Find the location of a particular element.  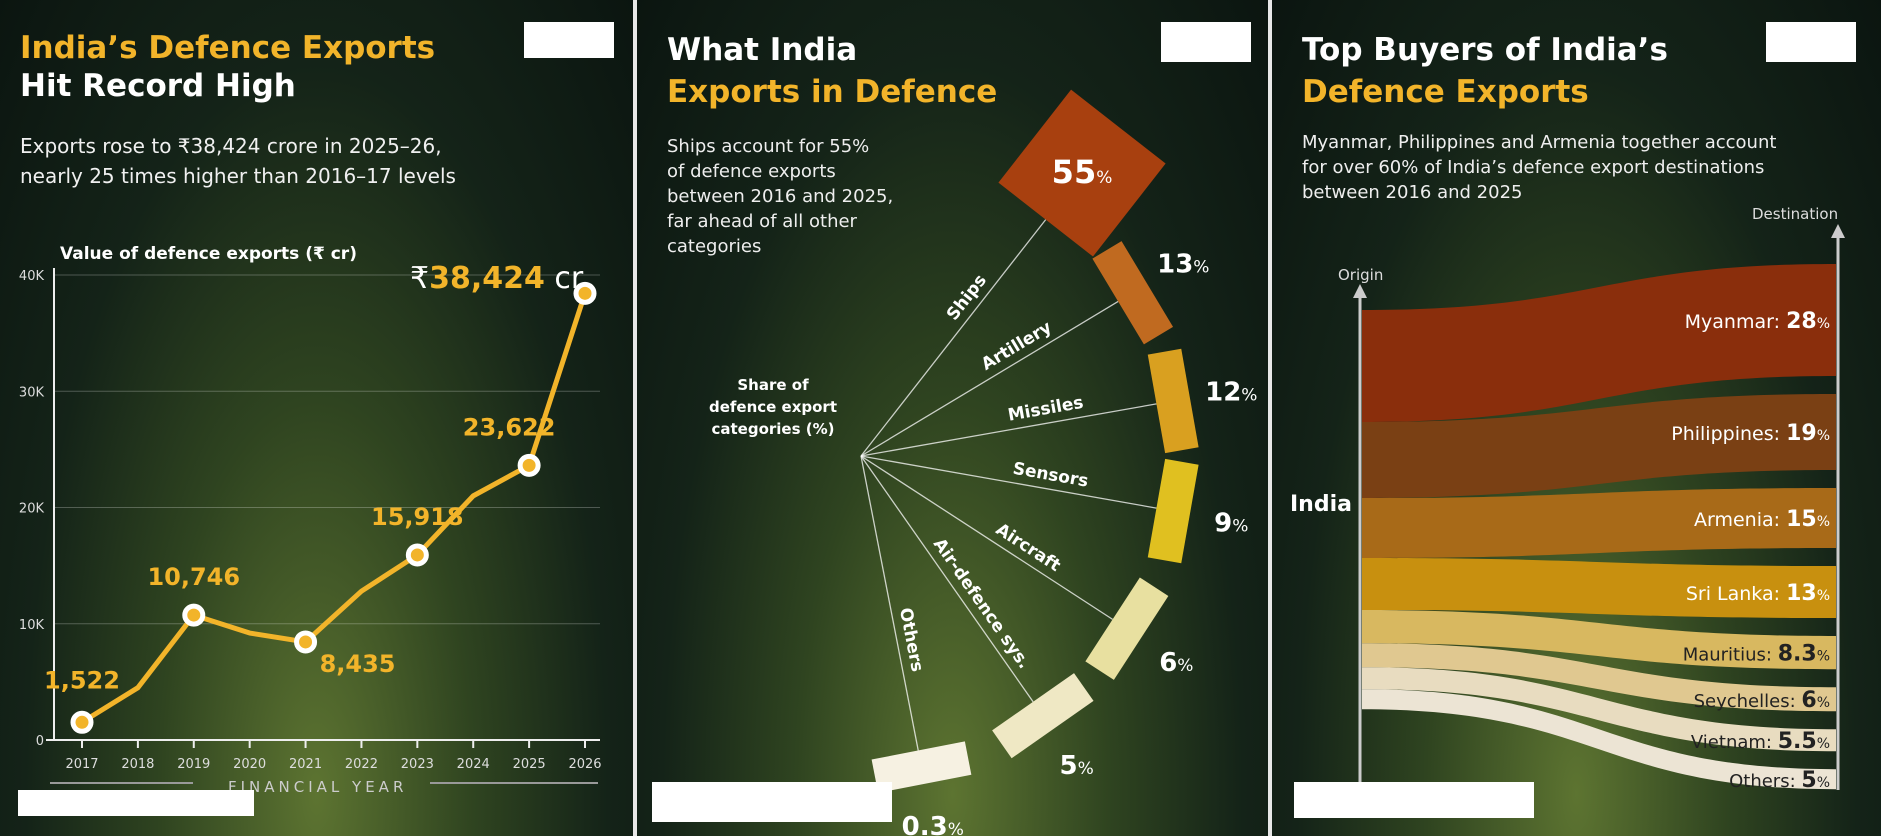

destination-label: Sri Lanka: 13% is located at coordinates (1758, 593).